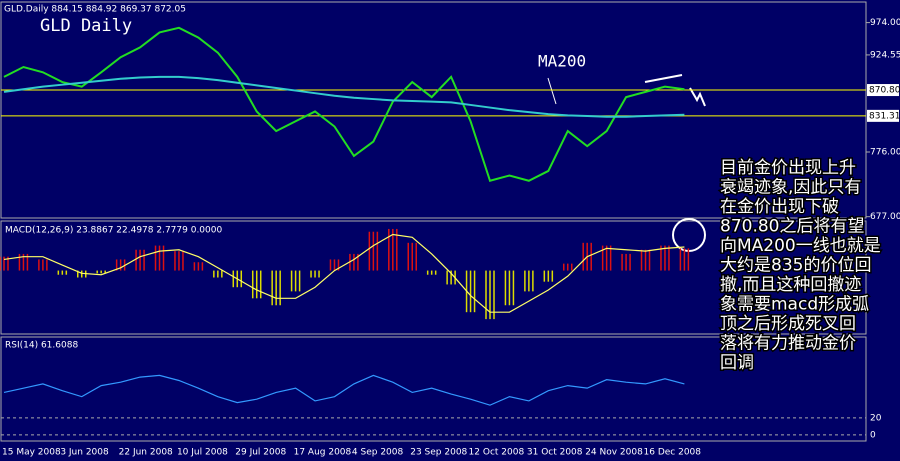 The width and height of the screenshot is (900, 461). What do you see at coordinates (790, 285) in the screenshot?
I see `note-line: 撤,而且这种回撤迹` at bounding box center [790, 285].